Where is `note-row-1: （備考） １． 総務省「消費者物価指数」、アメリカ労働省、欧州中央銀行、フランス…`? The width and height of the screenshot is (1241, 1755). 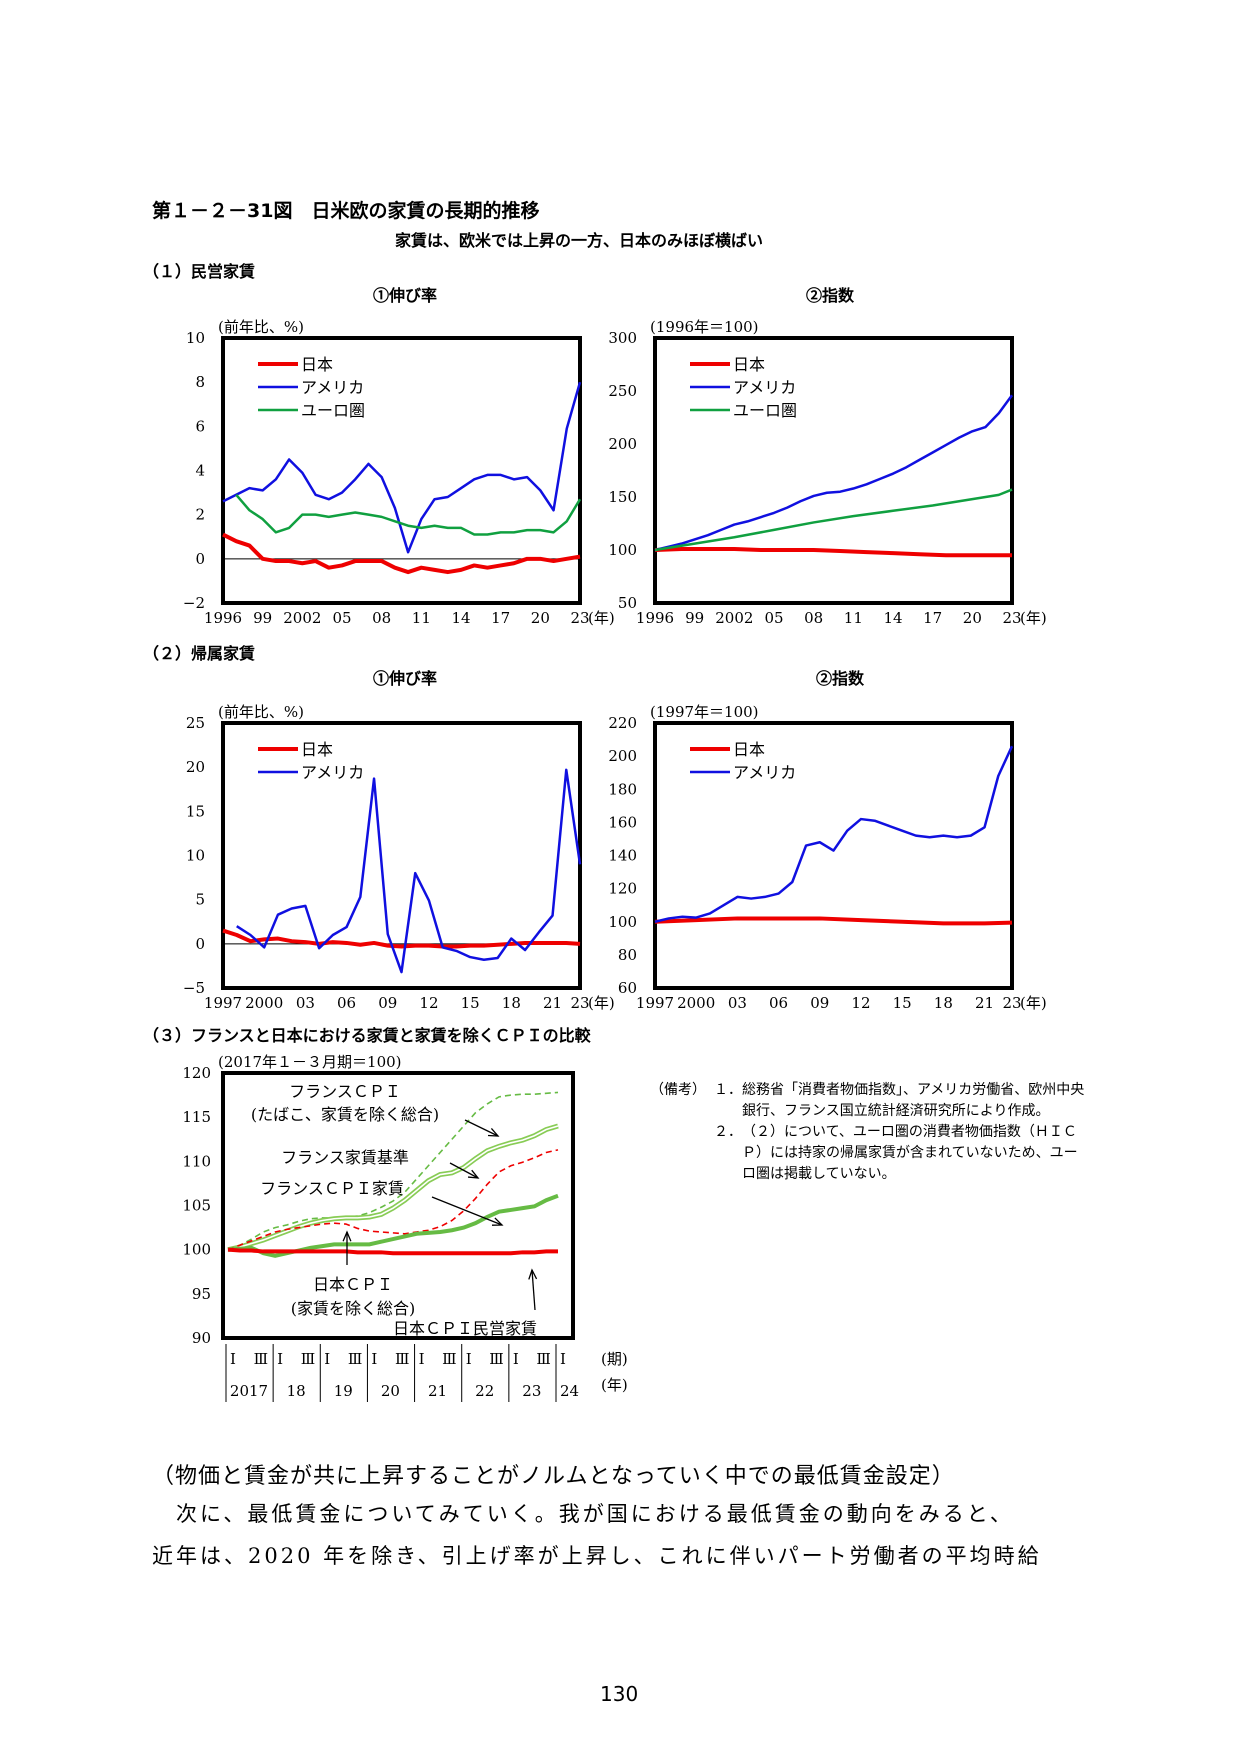
note-row-1: （備考） １． 総務省「消費者物価指数」、アメリカ労働省、欧州中央銀行、フランス… is located at coordinates (870, 1101).